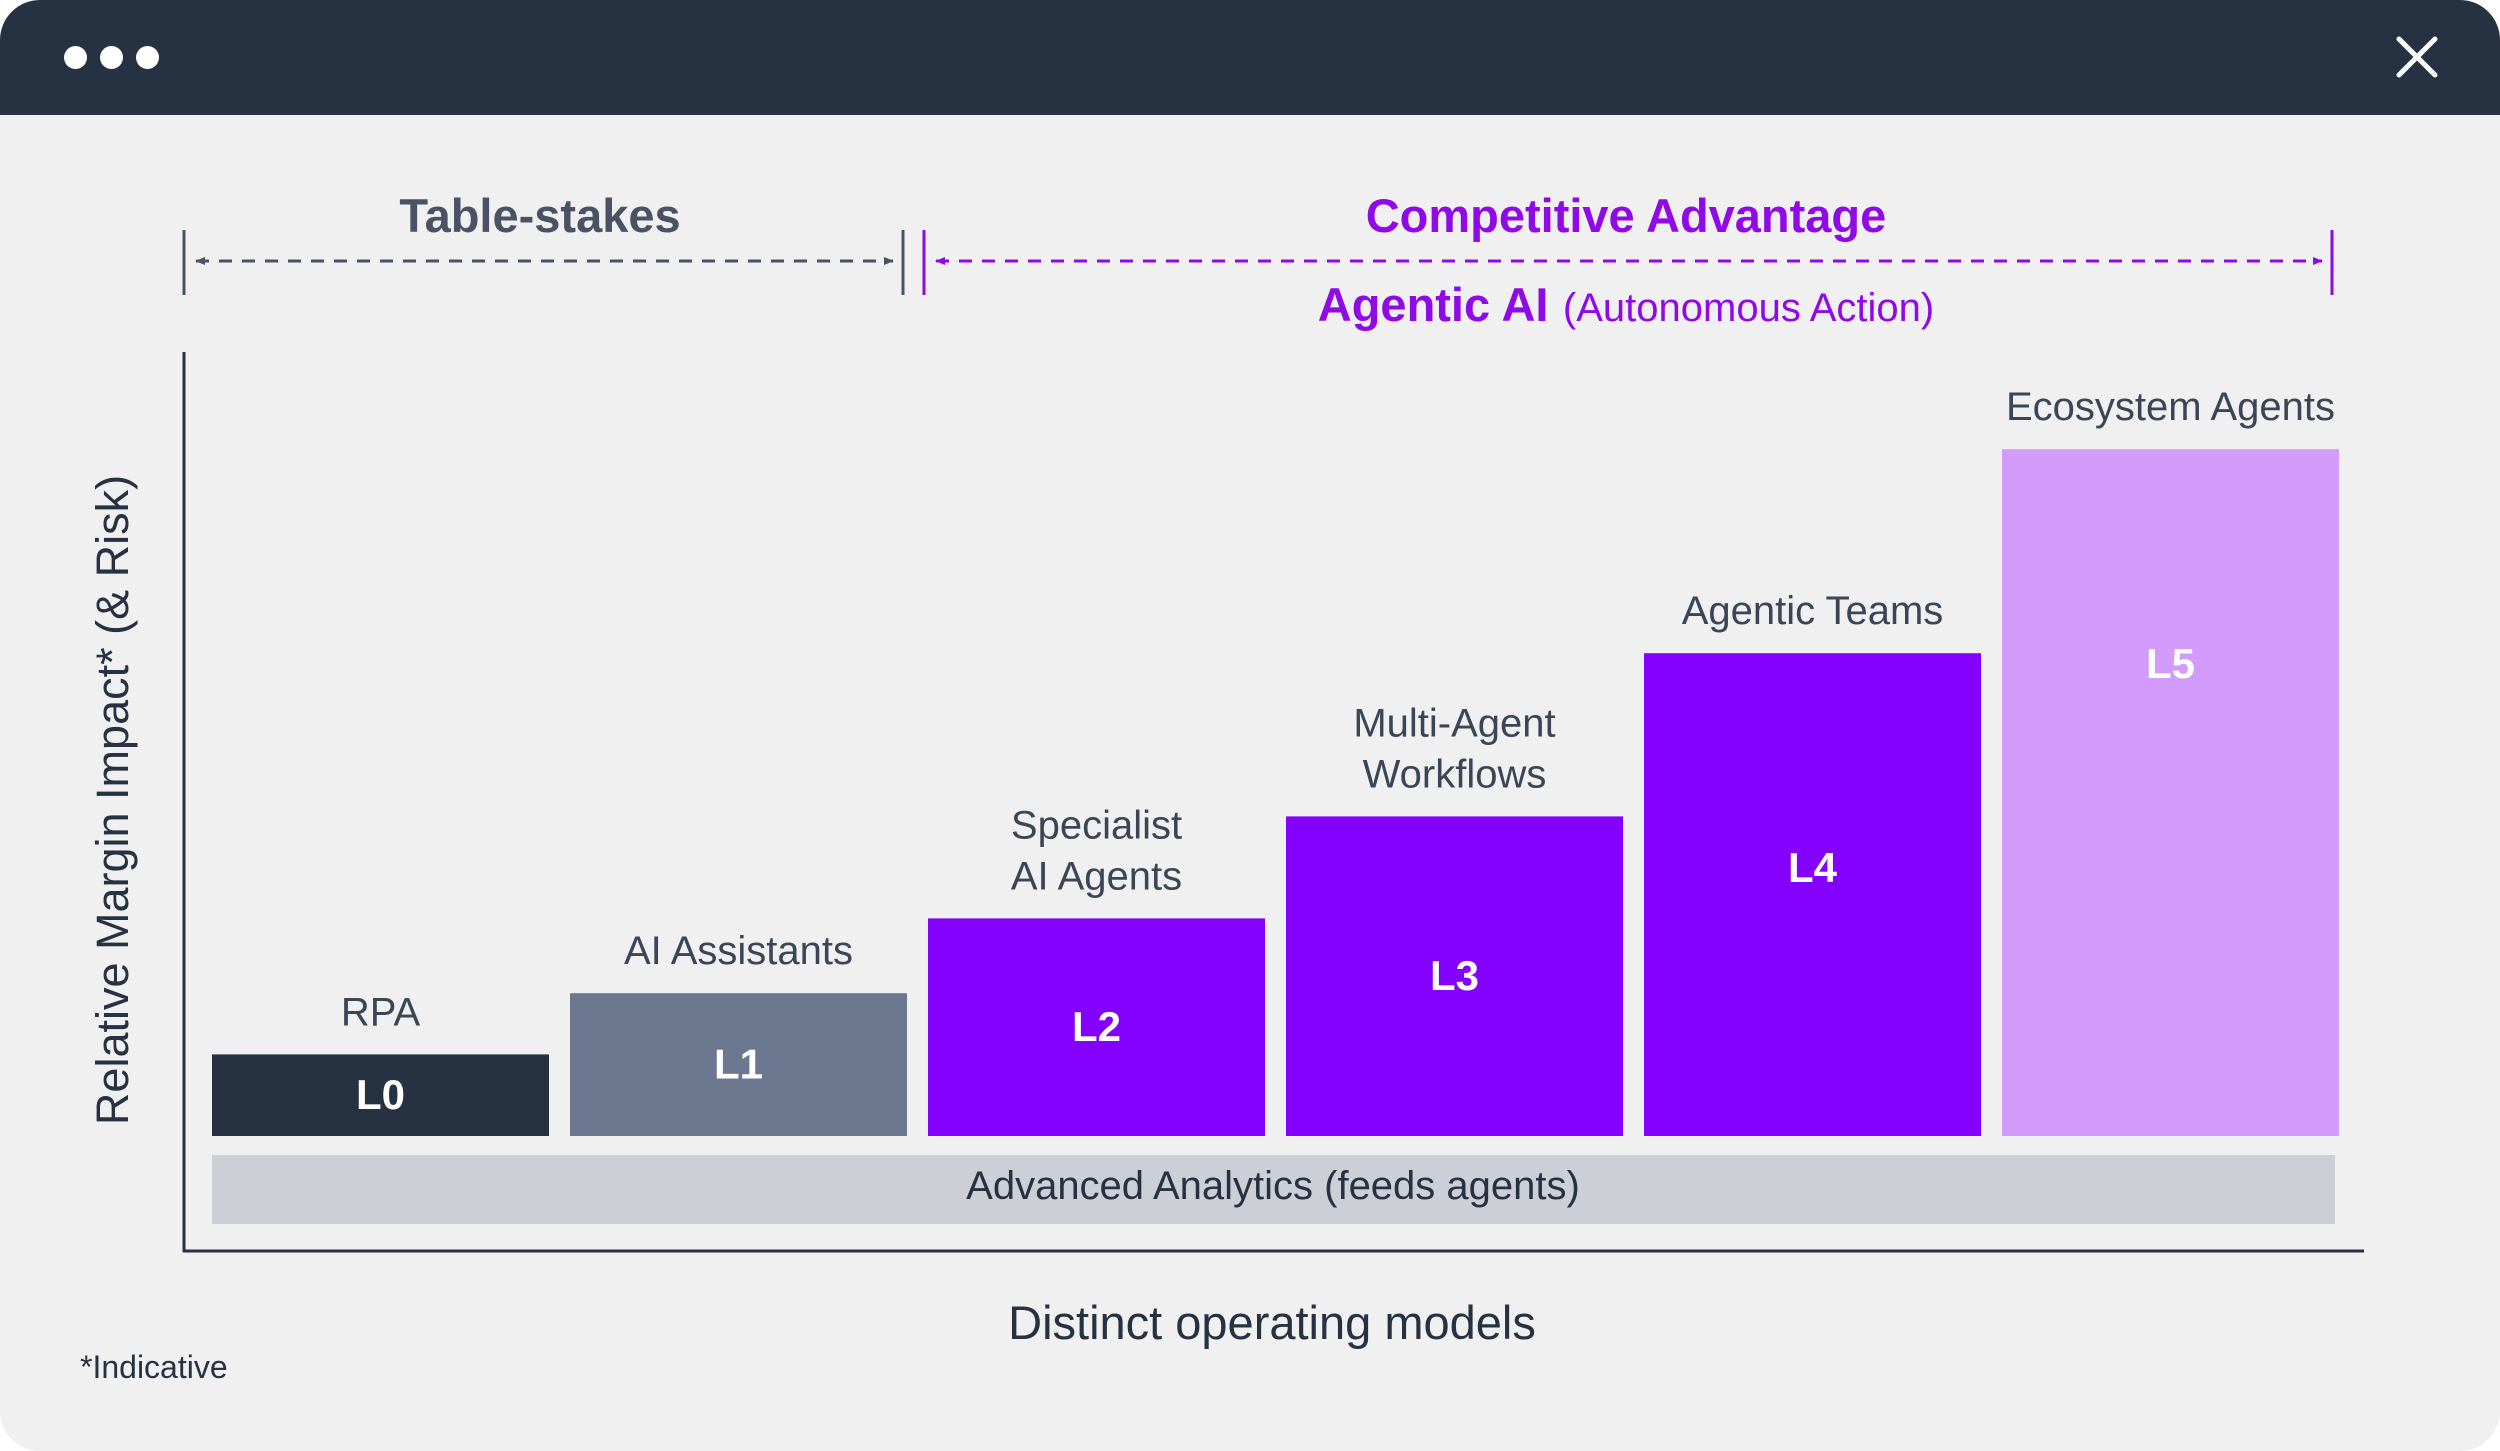 This screenshot has width=2500, height=1451. I want to click on bar-category-label: RPA, so click(381, 1012).